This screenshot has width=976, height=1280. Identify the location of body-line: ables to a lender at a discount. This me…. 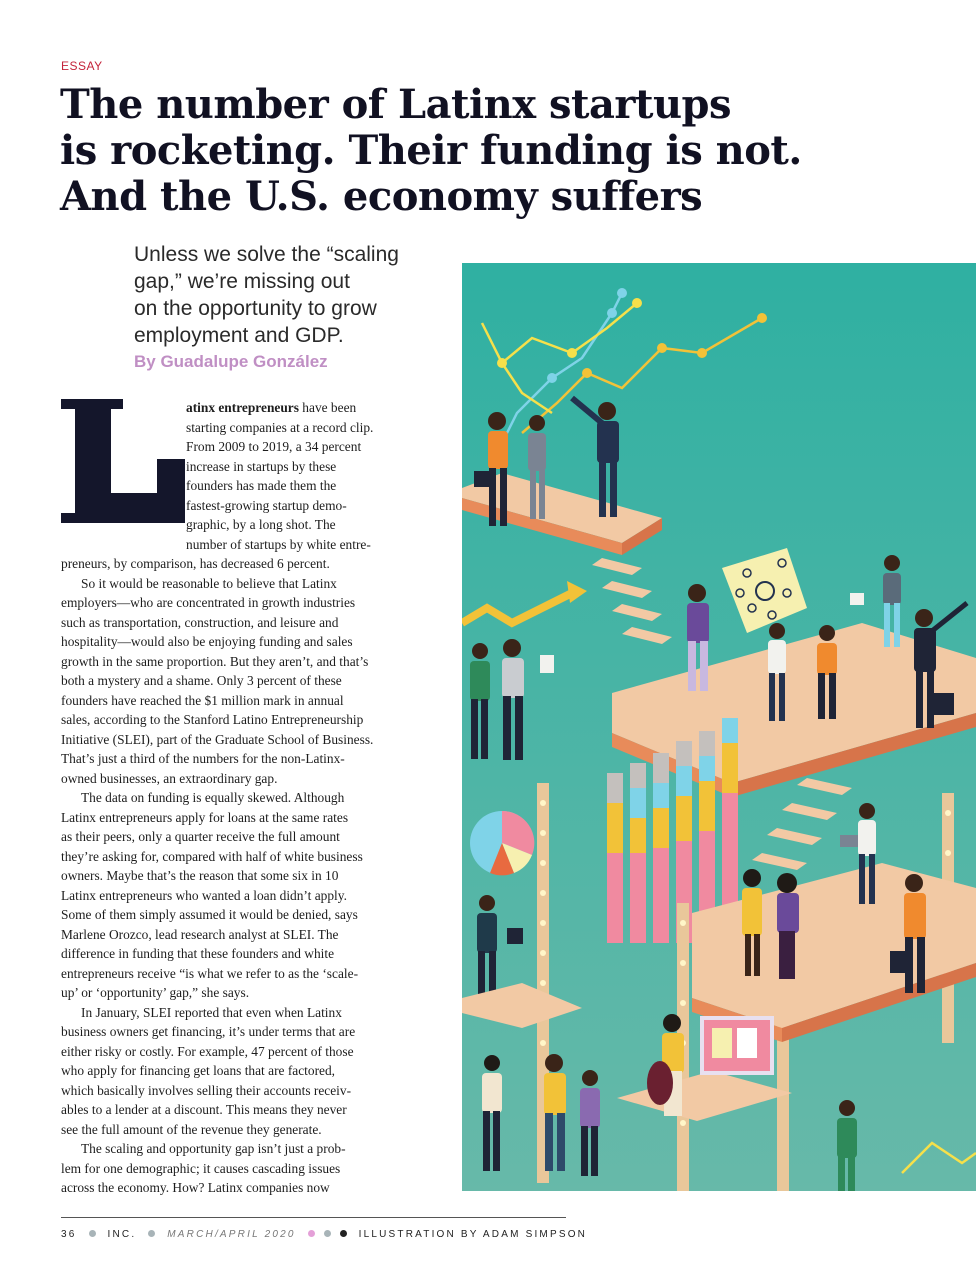
(204, 1109).